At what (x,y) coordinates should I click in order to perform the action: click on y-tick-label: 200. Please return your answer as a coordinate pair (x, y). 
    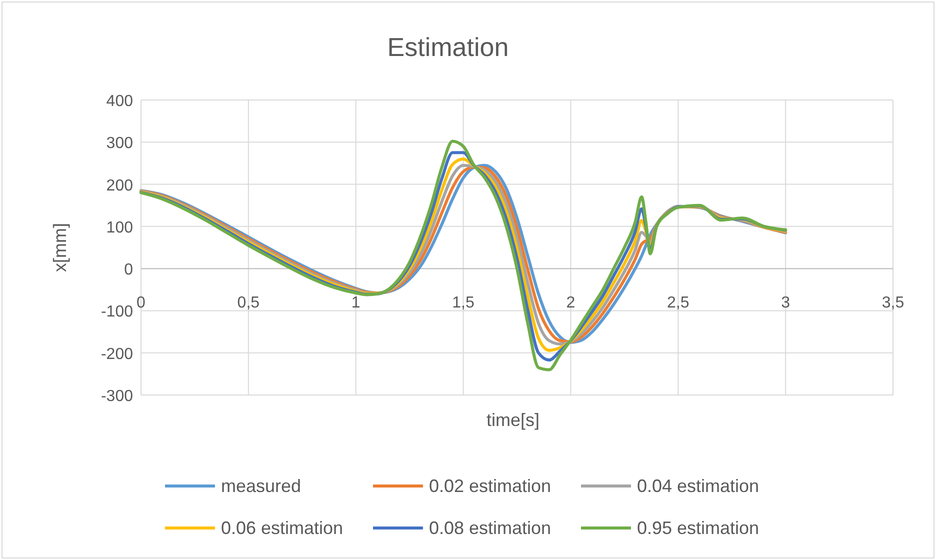
    Looking at the image, I should click on (120, 185).